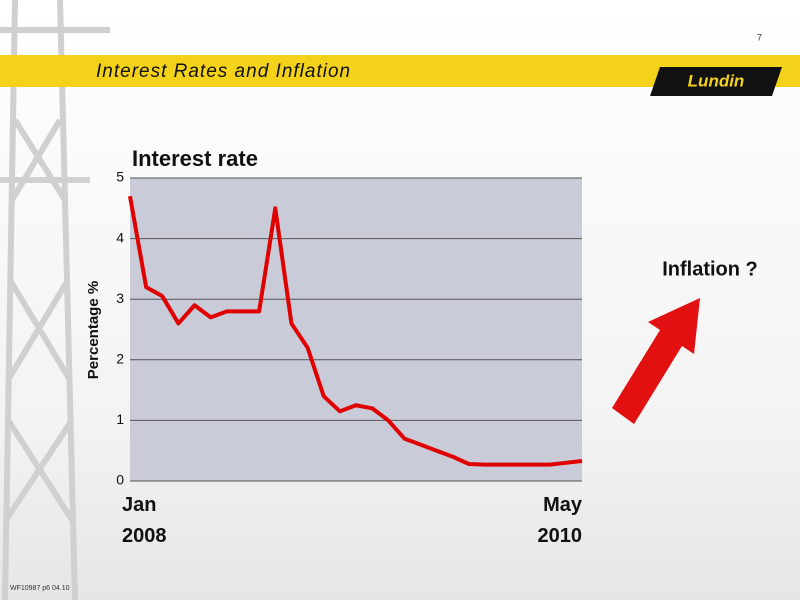 This screenshot has width=800, height=600. What do you see at coordinates (710, 269) in the screenshot?
I see `annotation: Inflation ?` at bounding box center [710, 269].